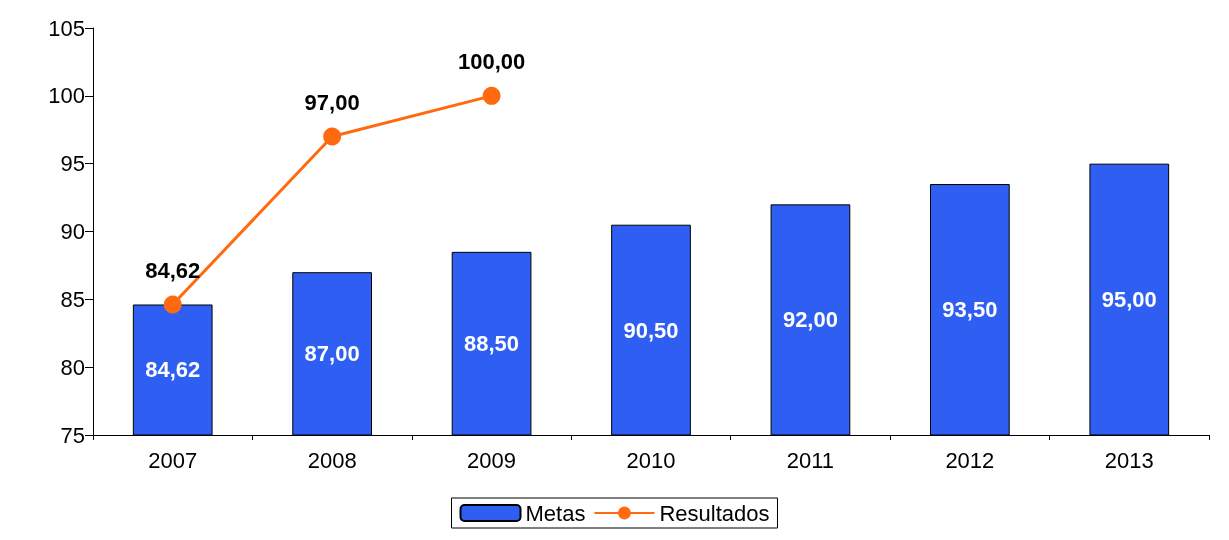 Image resolution: width=1229 pixels, height=540 pixels. Describe the element at coordinates (555, 513) in the screenshot. I see `legend-label: Metas` at that location.